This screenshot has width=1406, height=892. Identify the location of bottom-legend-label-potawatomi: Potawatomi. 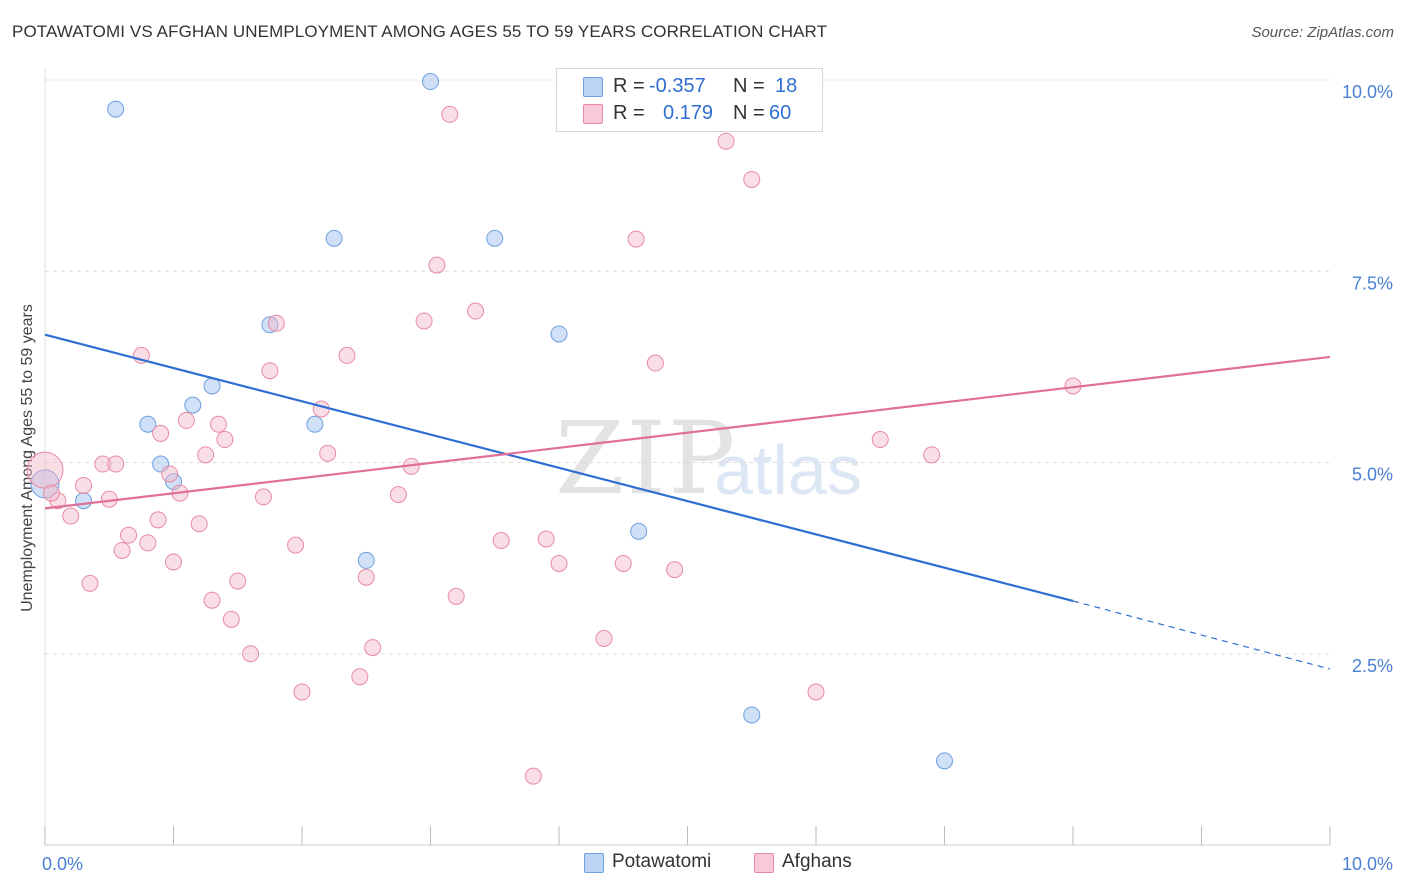
(662, 861).